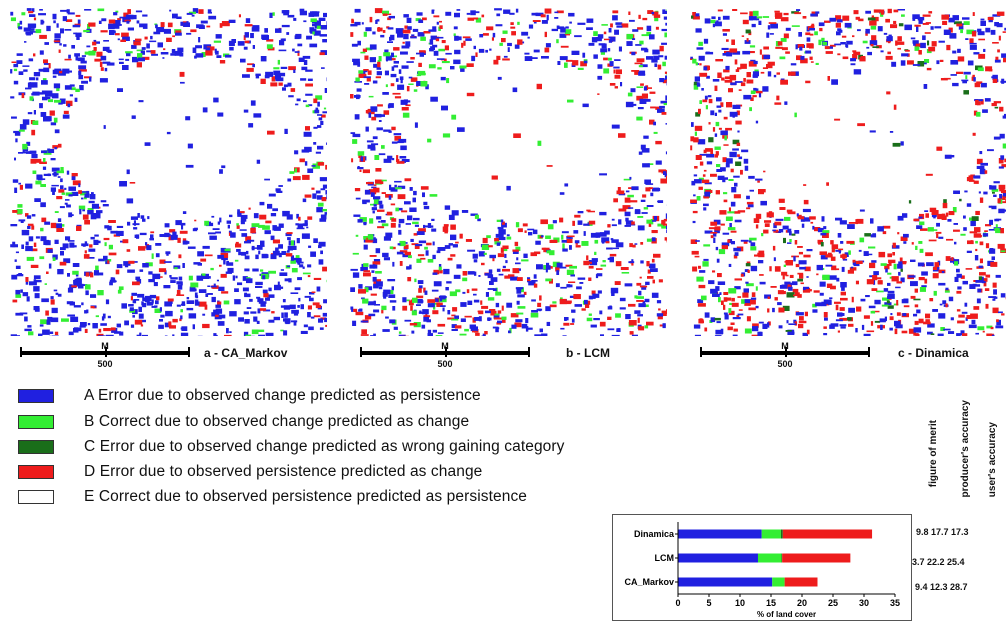 The width and height of the screenshot is (1006, 626). Describe the element at coordinates (895, 603) in the screenshot. I see `x-tick-label: 35` at that location.